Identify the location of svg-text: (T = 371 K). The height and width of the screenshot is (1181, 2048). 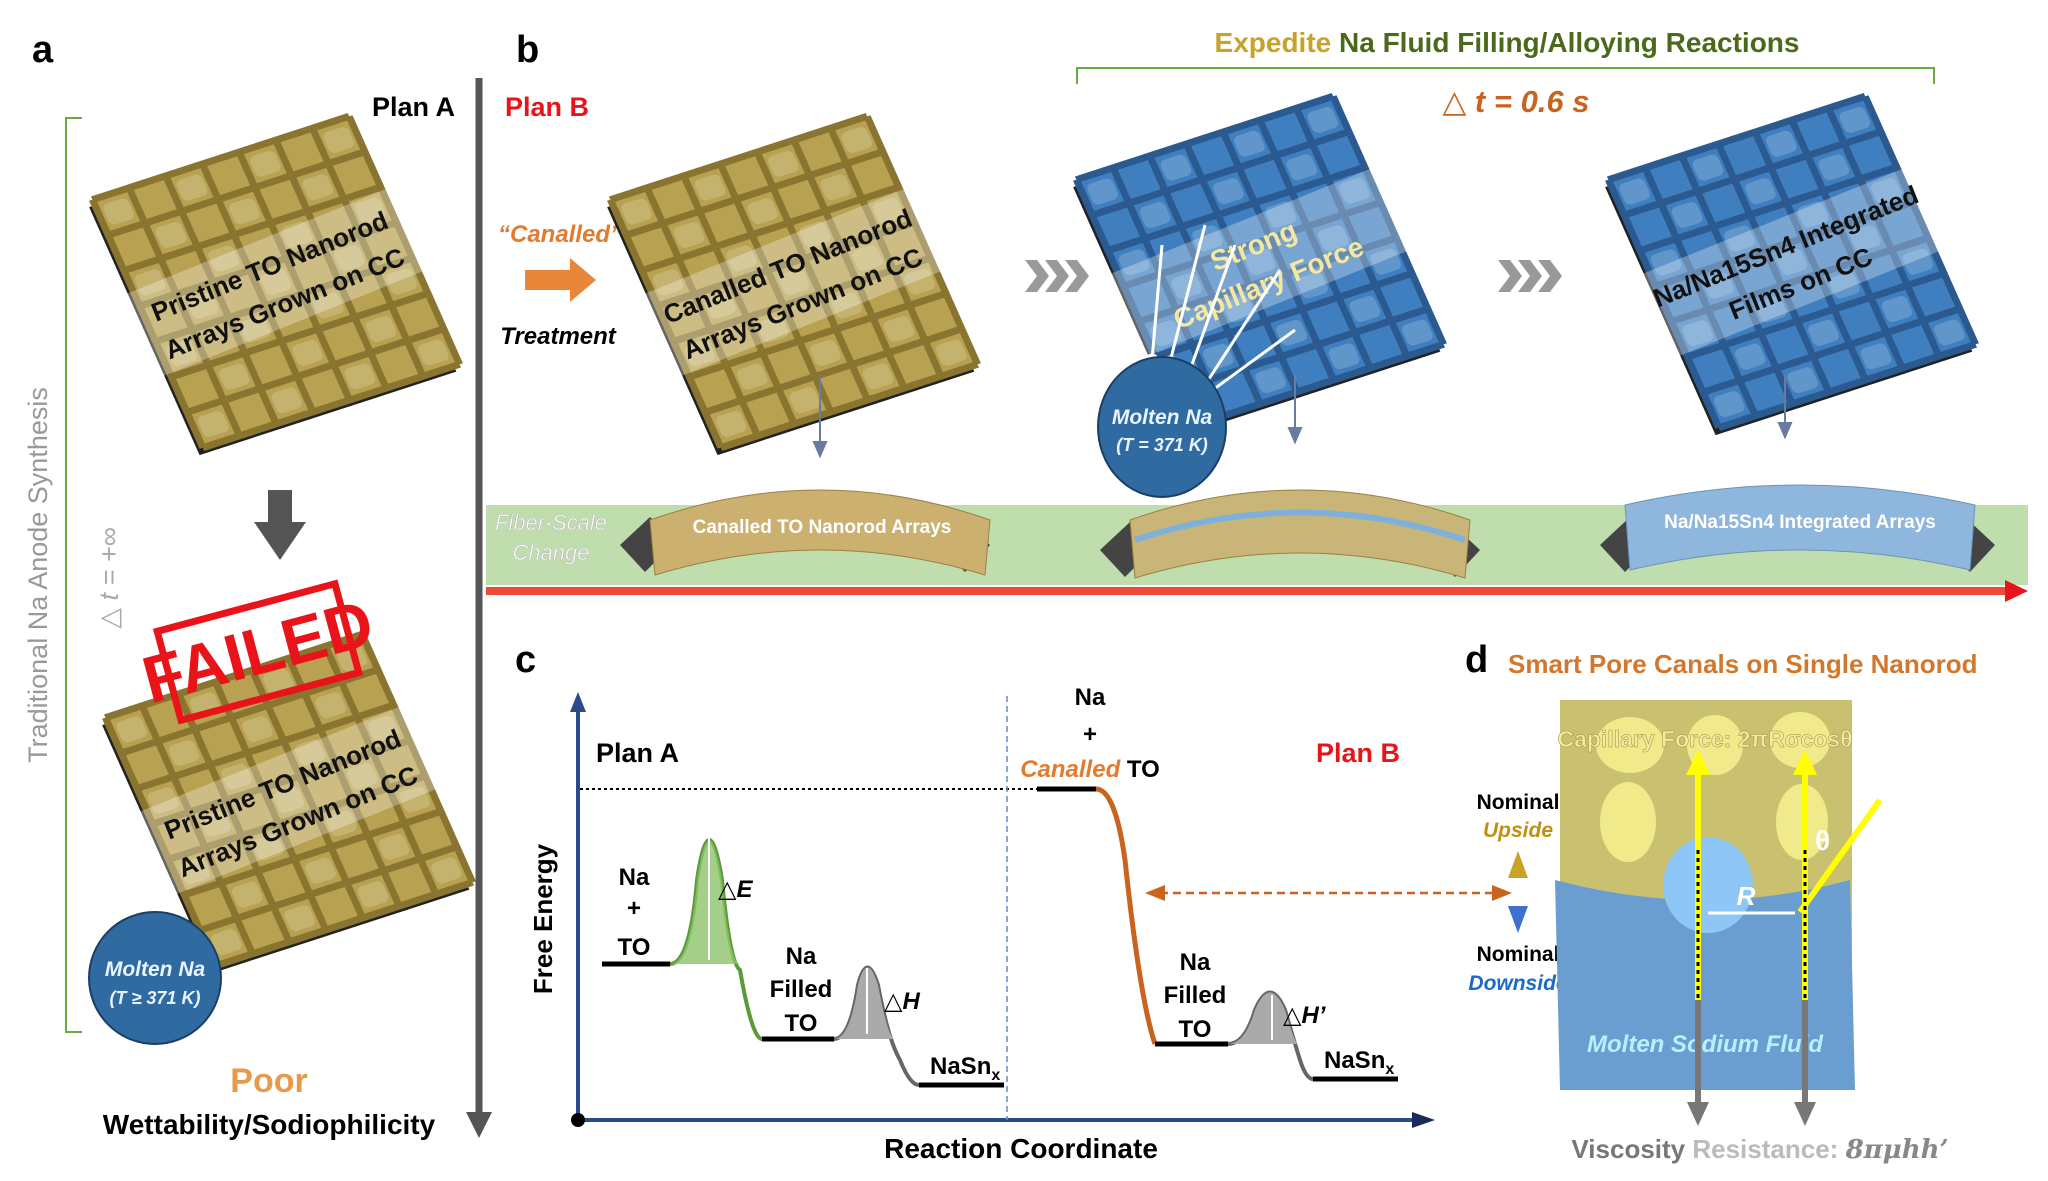
(1162, 445).